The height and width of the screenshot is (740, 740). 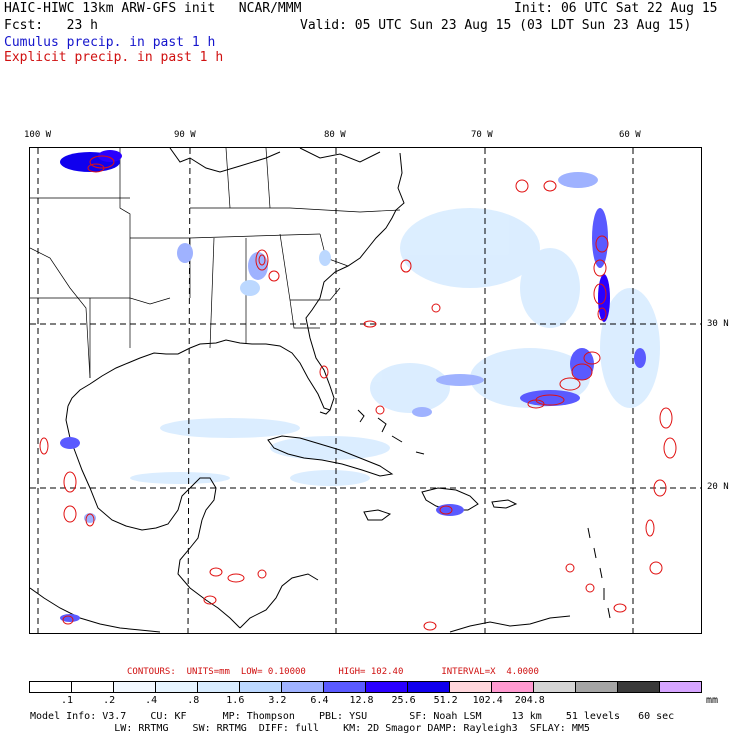 I want to click on colorbar-tick-label: 25.6, so click(x=403, y=700).